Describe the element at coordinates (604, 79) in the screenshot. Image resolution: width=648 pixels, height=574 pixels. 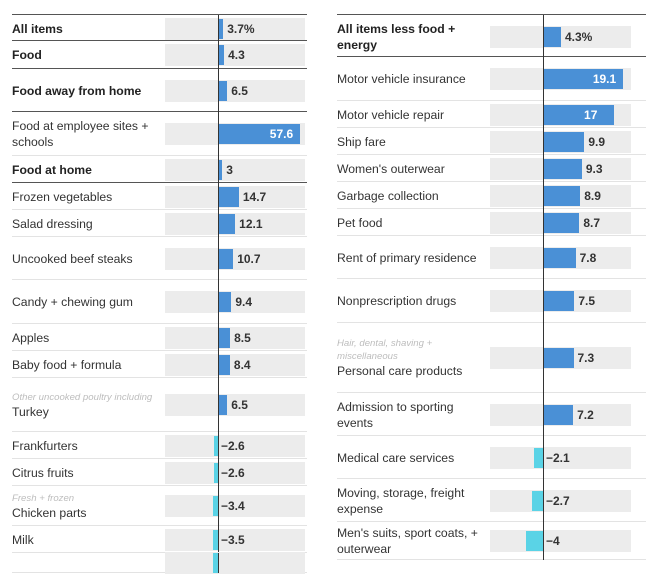
I see `bar-value-label: 19.1` at that location.